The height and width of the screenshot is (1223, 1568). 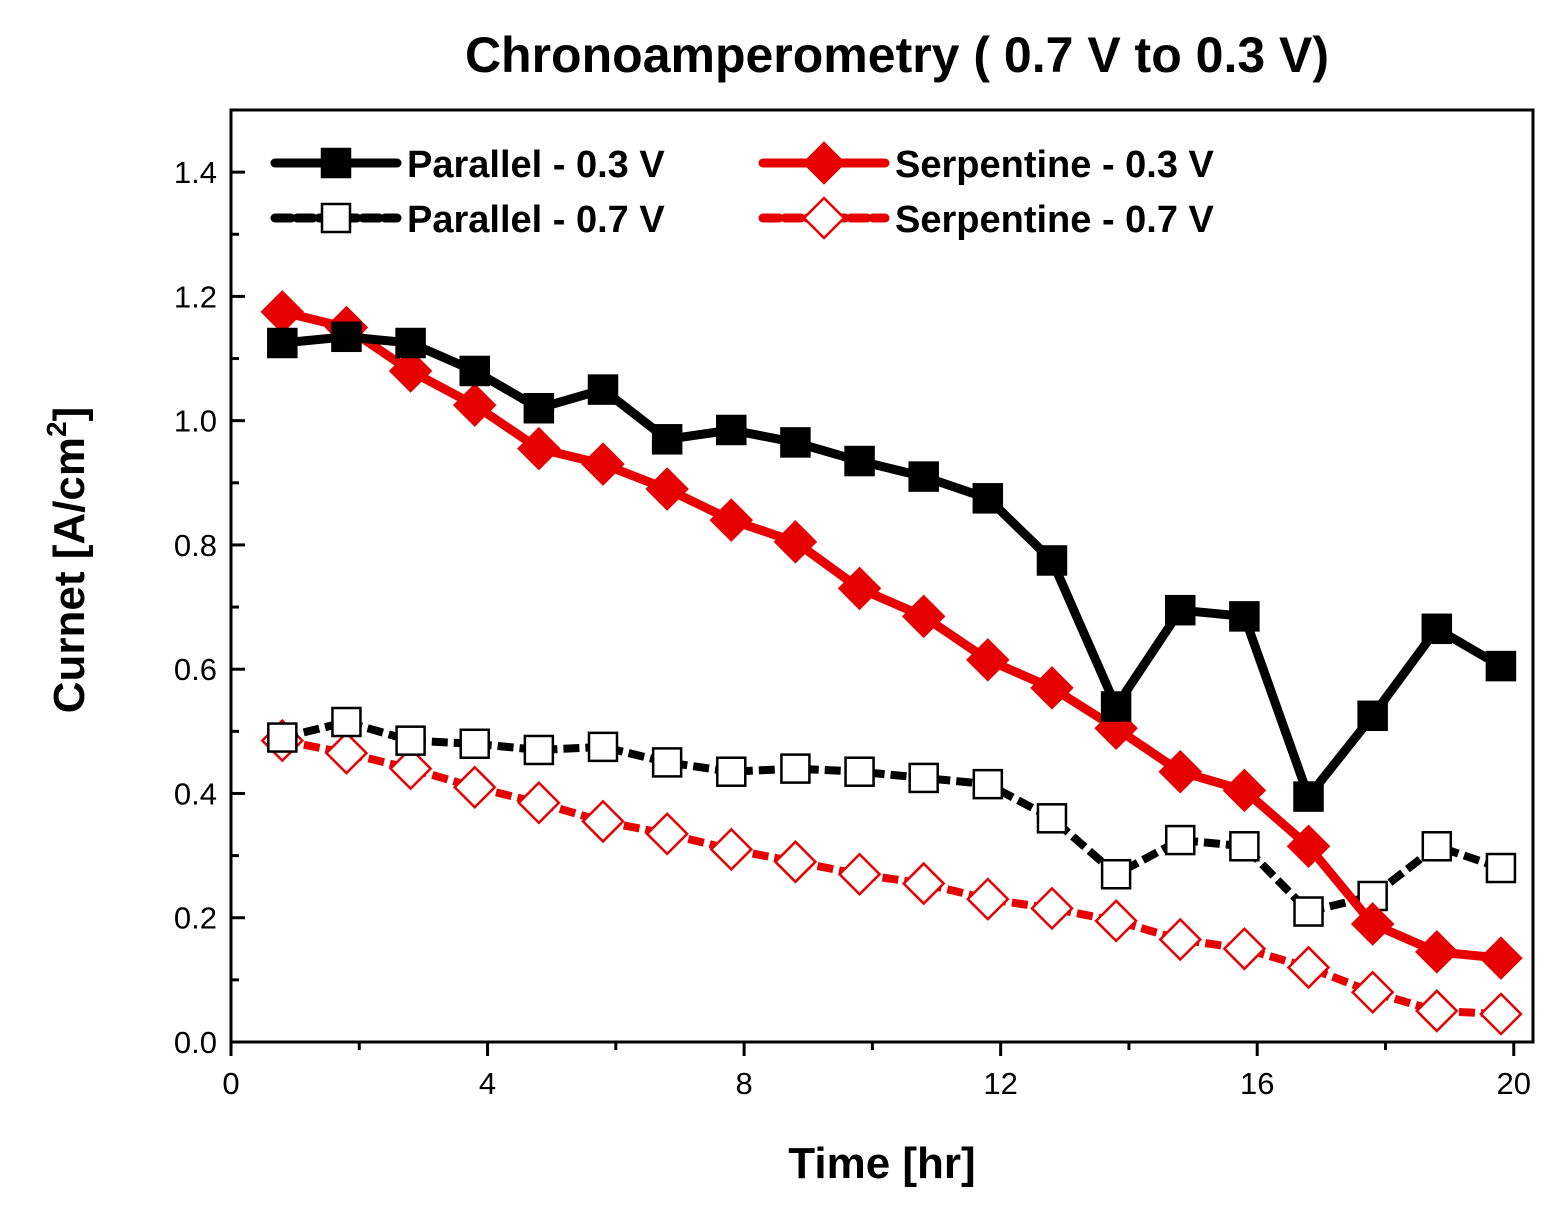 I want to click on x-tick-label: 16, so click(x=1257, y=1083).